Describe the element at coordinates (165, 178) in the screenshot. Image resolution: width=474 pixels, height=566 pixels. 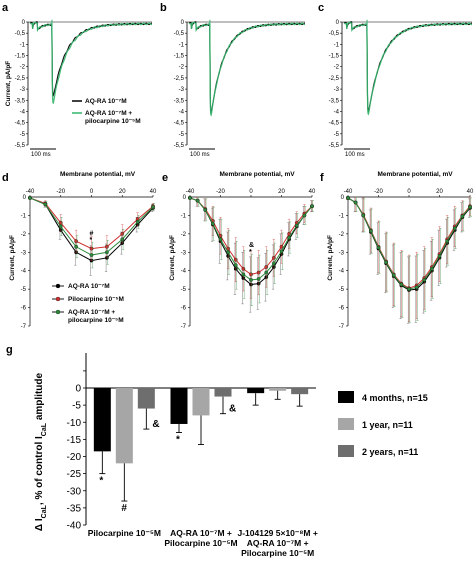
I see `panel-letter: e` at that location.